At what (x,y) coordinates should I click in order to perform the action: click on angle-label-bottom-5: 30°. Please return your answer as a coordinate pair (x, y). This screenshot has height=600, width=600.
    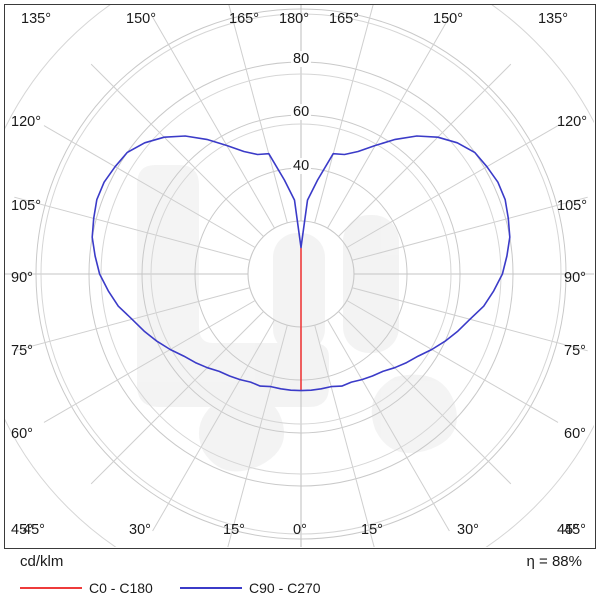
    Looking at the image, I should click on (468, 530).